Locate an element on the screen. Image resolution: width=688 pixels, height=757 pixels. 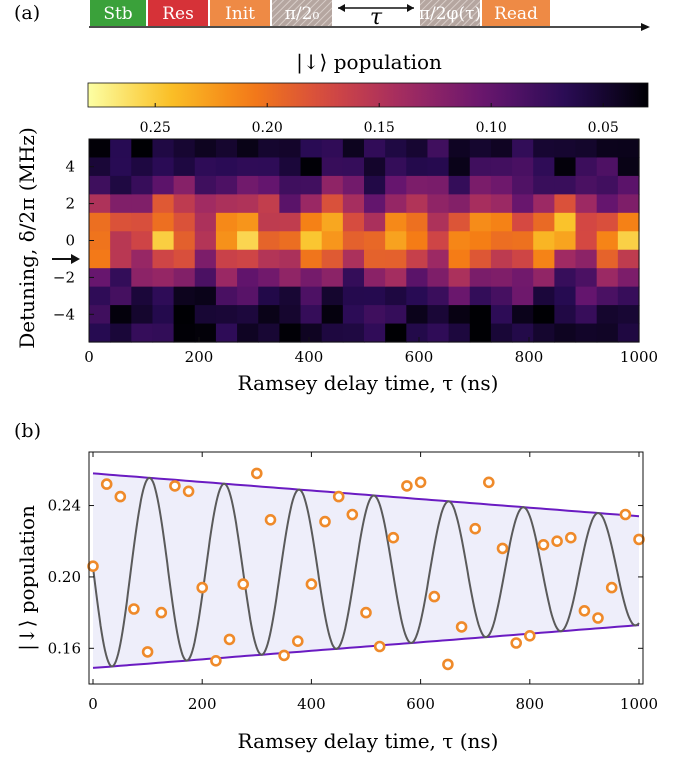
envelope-upper is located at coordinates (366, 495).